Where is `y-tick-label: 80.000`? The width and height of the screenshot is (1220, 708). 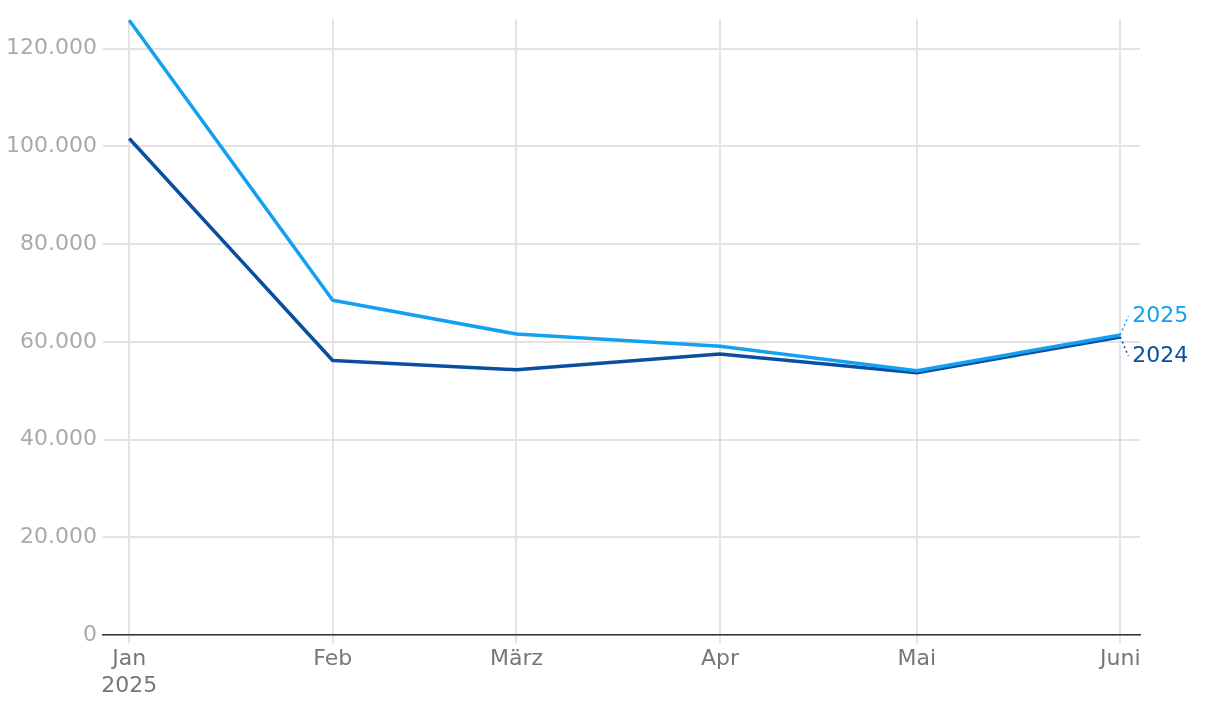 y-tick-label: 80.000 is located at coordinates (58, 242).